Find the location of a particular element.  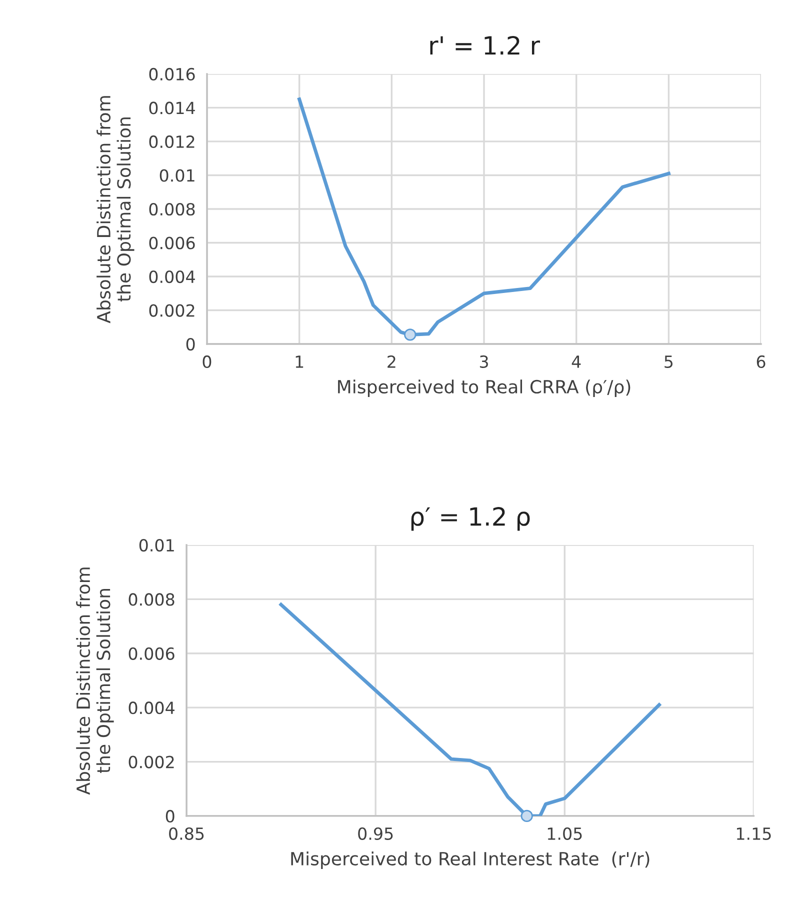

x-tick-label: 3 is located at coordinates (484, 361).